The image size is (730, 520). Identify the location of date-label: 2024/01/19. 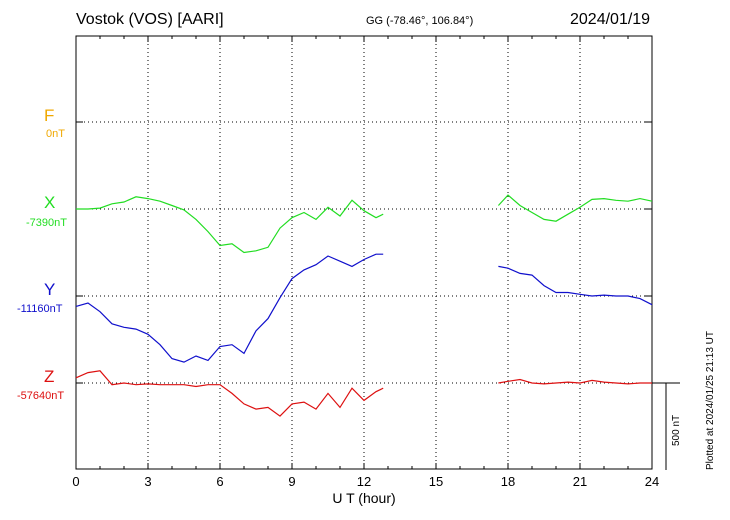
(610, 19).